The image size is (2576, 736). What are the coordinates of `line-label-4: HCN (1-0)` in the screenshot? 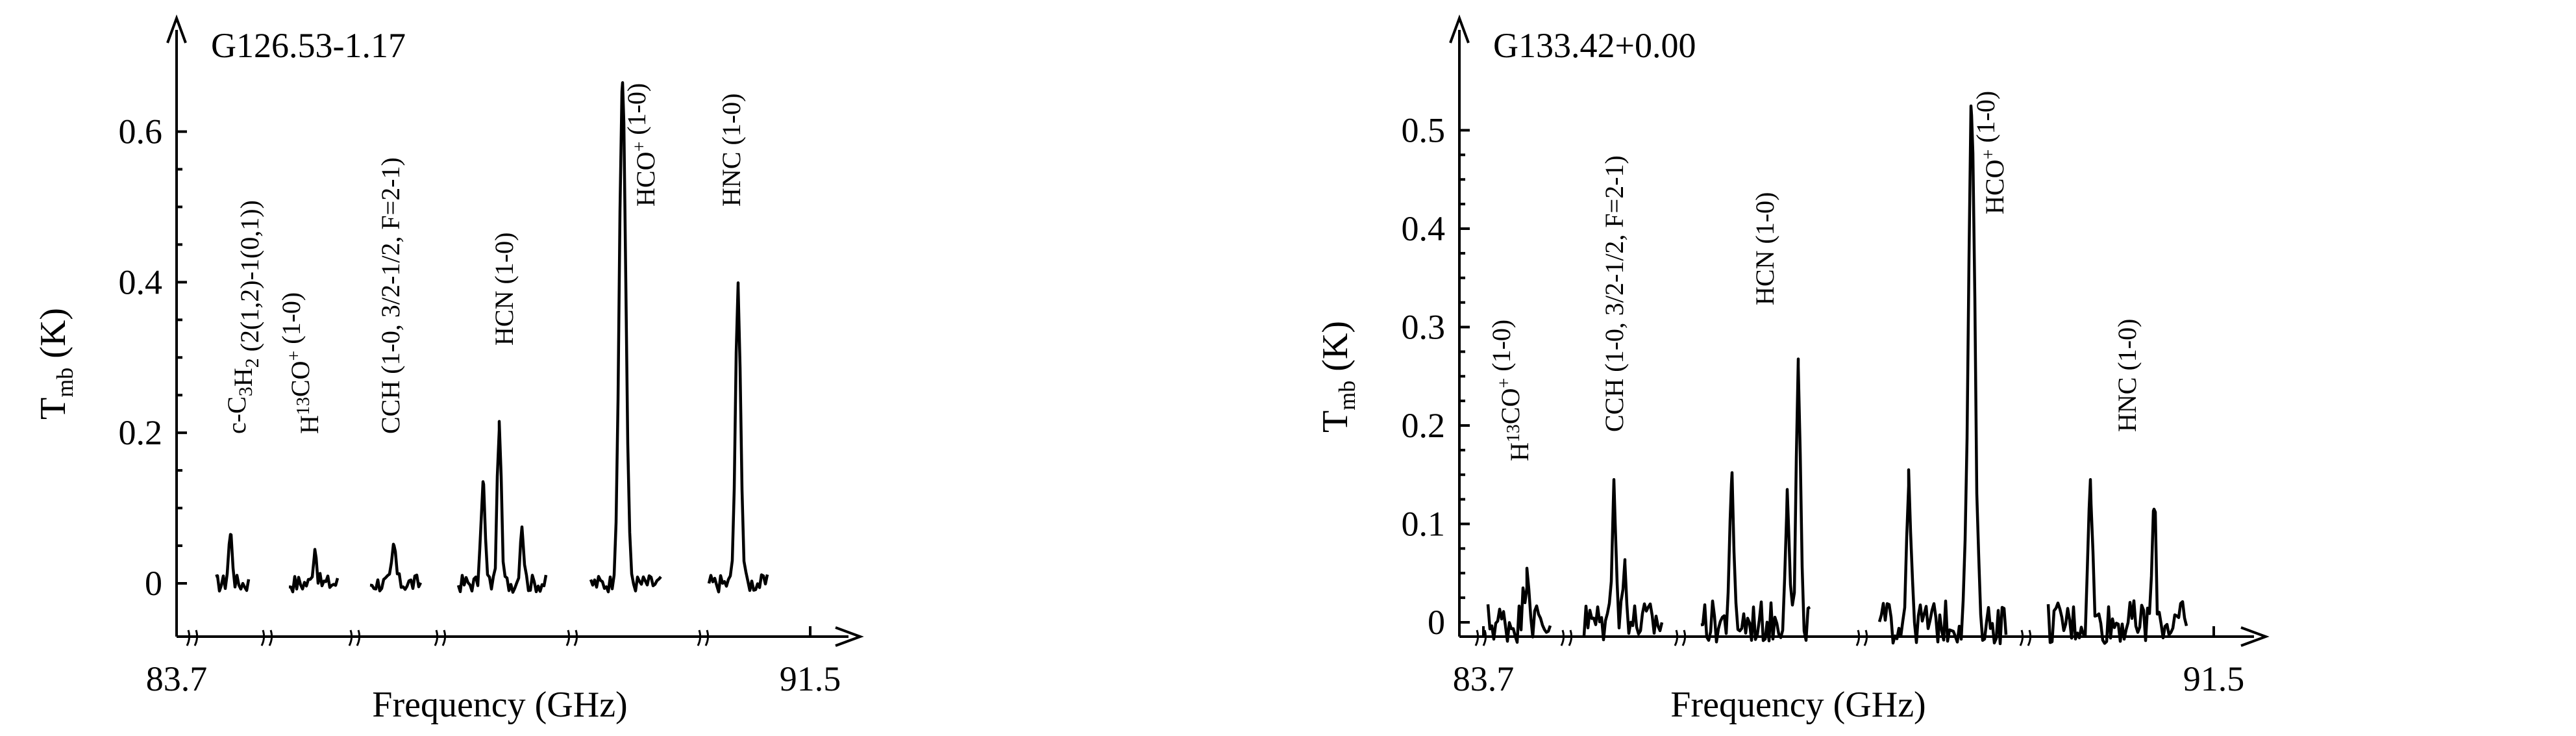 It's located at (504, 289).